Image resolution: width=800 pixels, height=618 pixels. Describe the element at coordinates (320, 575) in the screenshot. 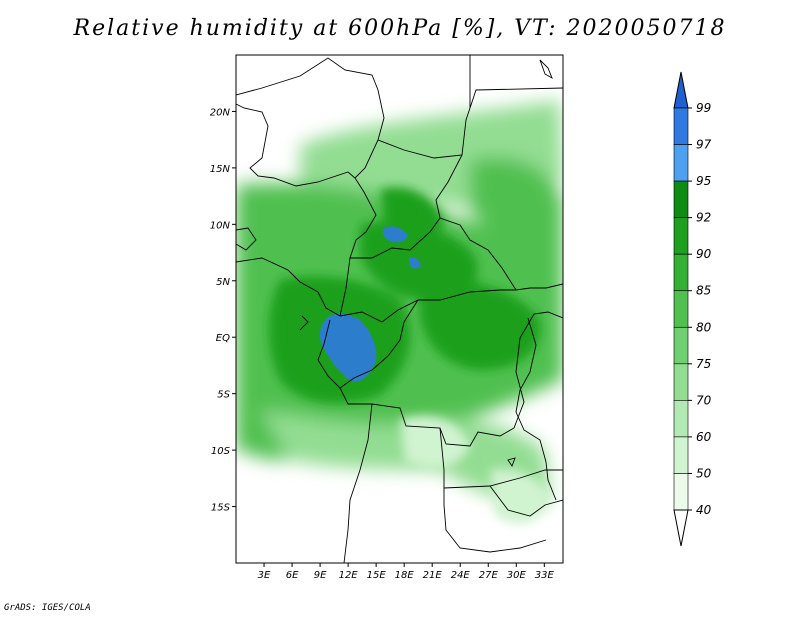

I see `lon-tick-label: 9E` at that location.